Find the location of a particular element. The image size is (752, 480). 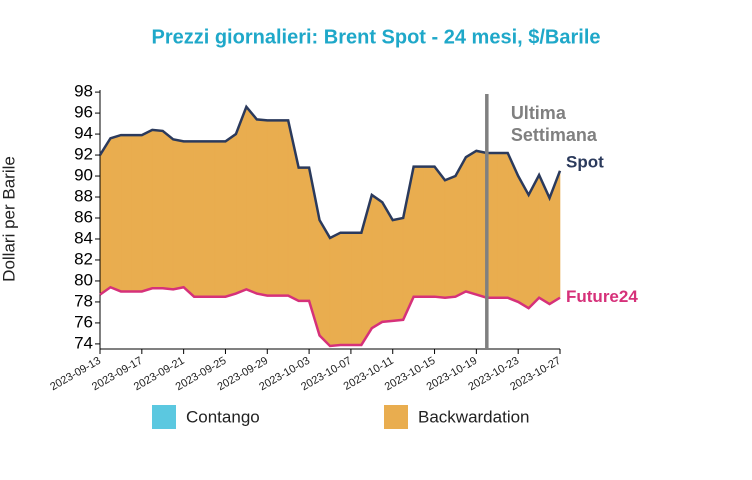

marker-label: Ultima is located at coordinates (539, 113).